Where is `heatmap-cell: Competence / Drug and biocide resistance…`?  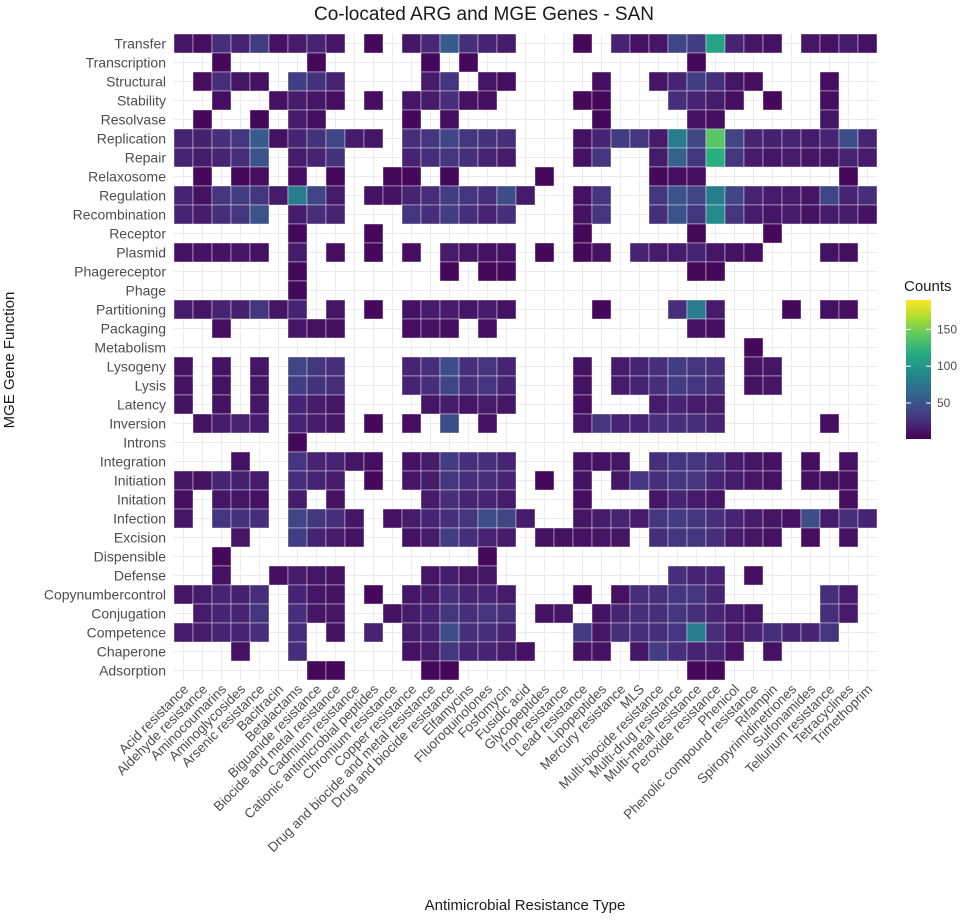 heatmap-cell: Competence / Drug and biocide resistance… is located at coordinates (449, 632).